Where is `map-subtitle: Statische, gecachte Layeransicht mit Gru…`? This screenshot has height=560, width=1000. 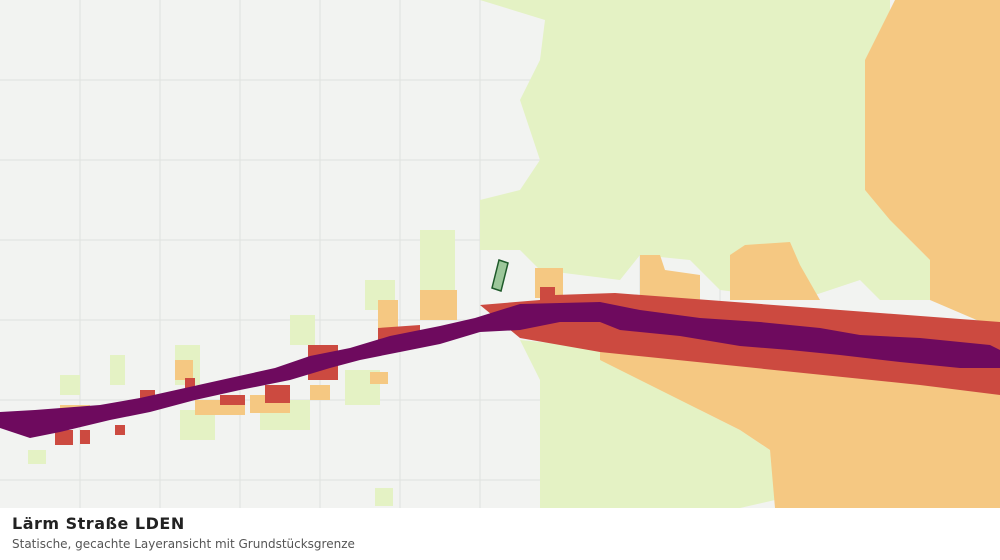 map-subtitle: Statische, gecachte Layeransicht mit Gru… is located at coordinates (183, 544).